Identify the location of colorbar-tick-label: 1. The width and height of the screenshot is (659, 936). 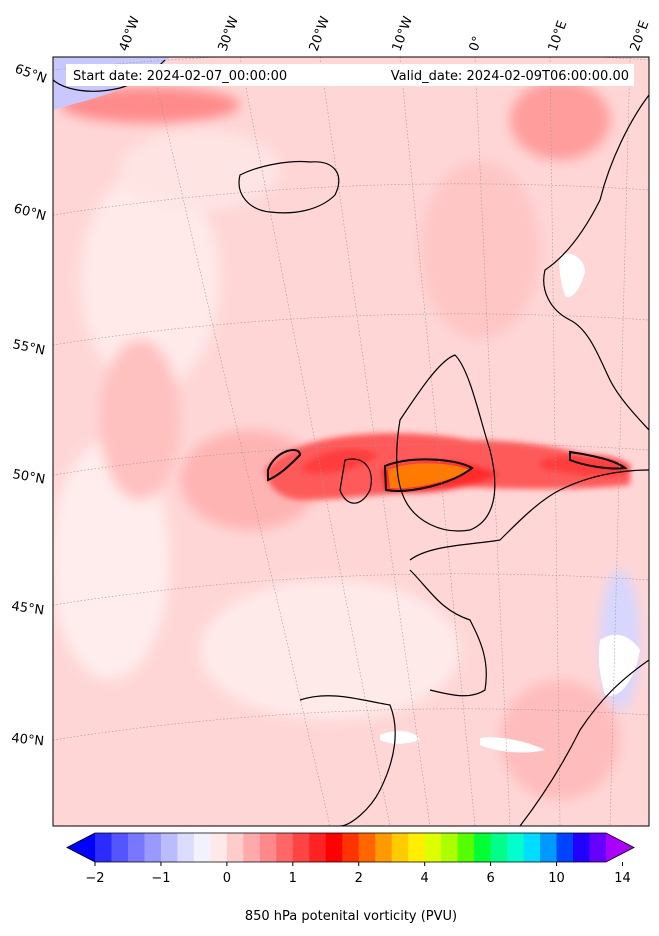
(293, 878).